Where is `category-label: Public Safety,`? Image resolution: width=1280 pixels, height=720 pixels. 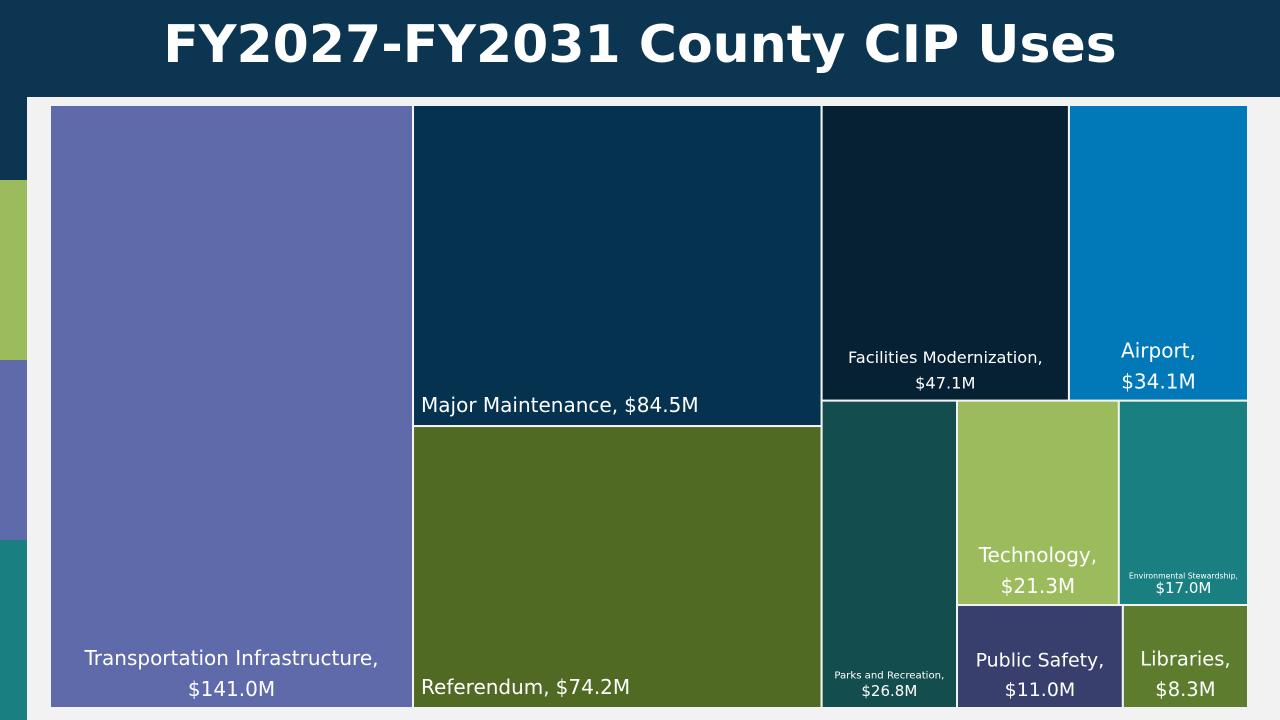 category-label: Public Safety, is located at coordinates (1040, 660).